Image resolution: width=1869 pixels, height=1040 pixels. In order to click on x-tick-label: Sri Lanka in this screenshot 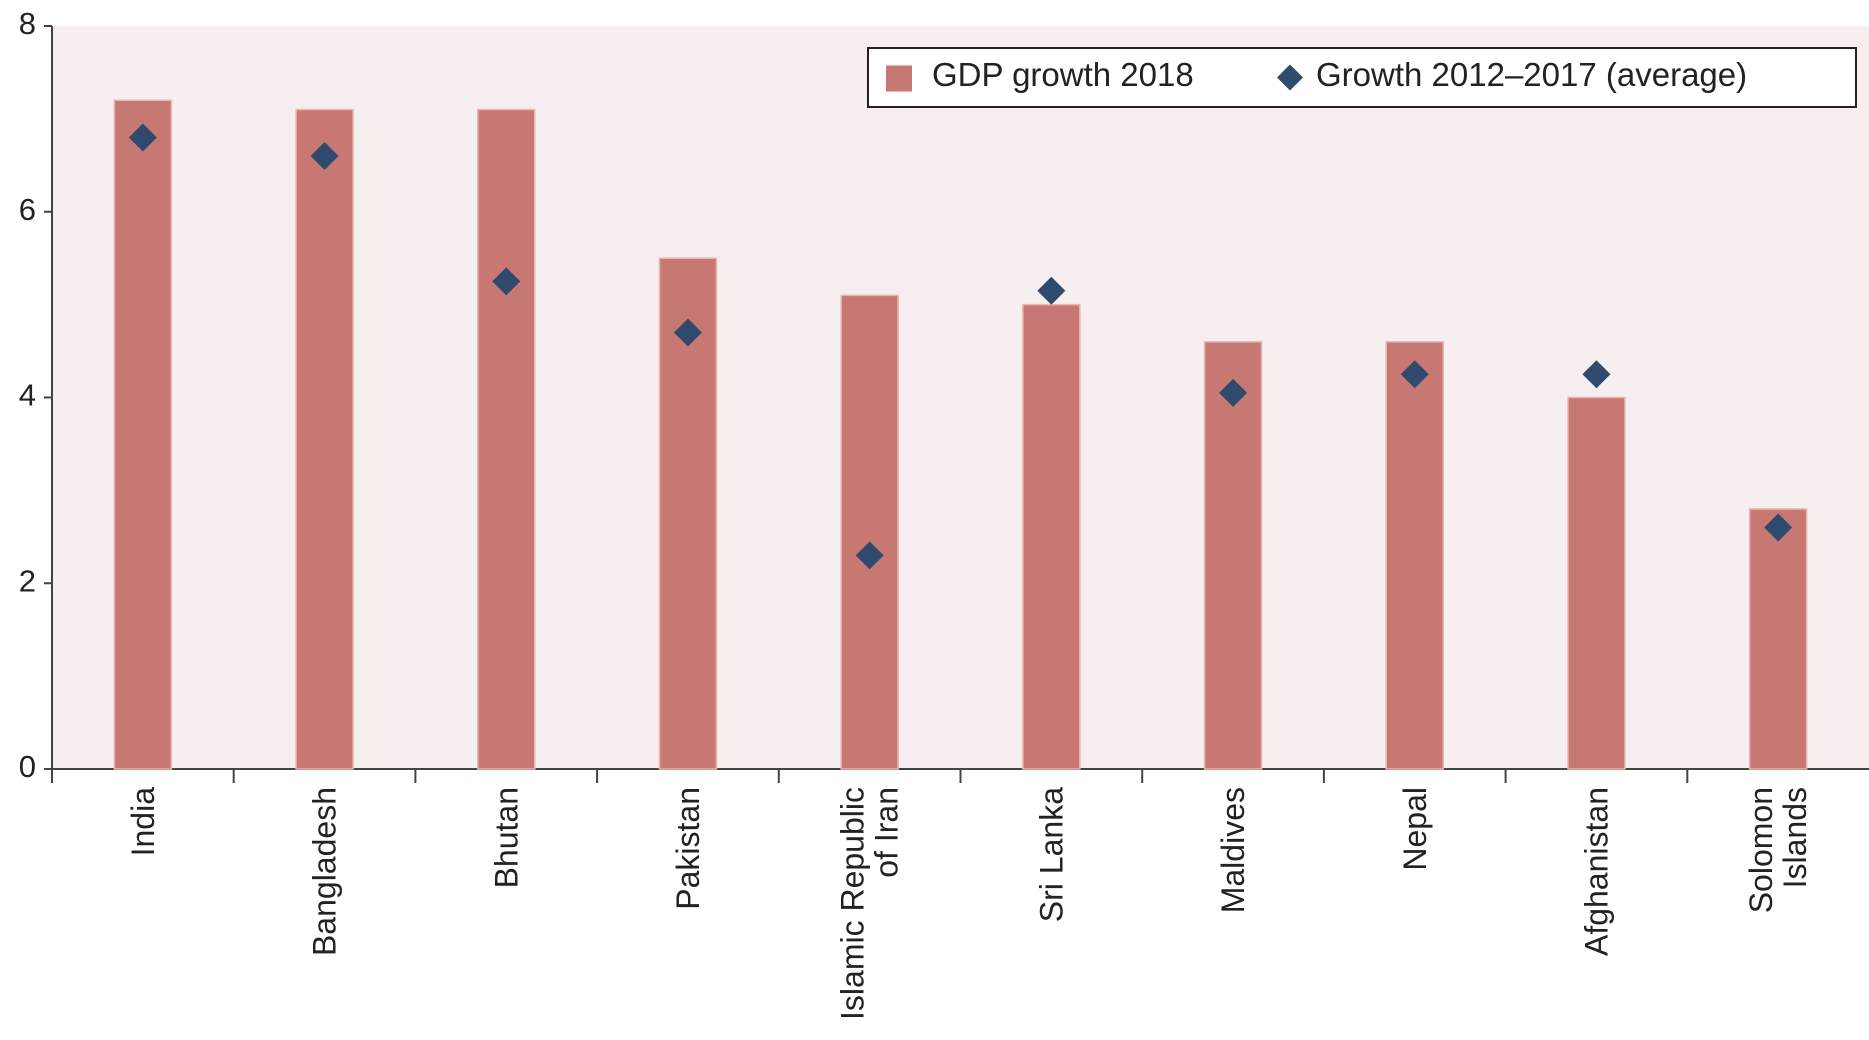, I will do `click(1051, 854)`.